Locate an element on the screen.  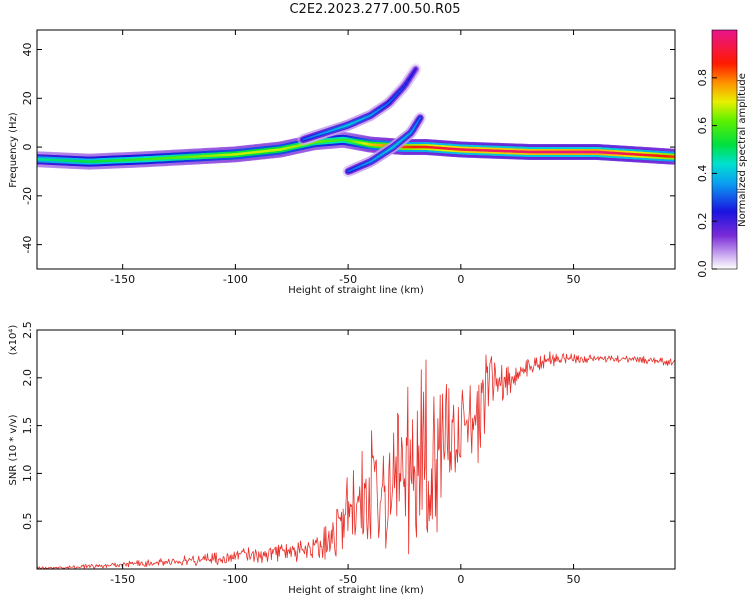
y-tick-label: -20 is located at coordinates (27, 196).